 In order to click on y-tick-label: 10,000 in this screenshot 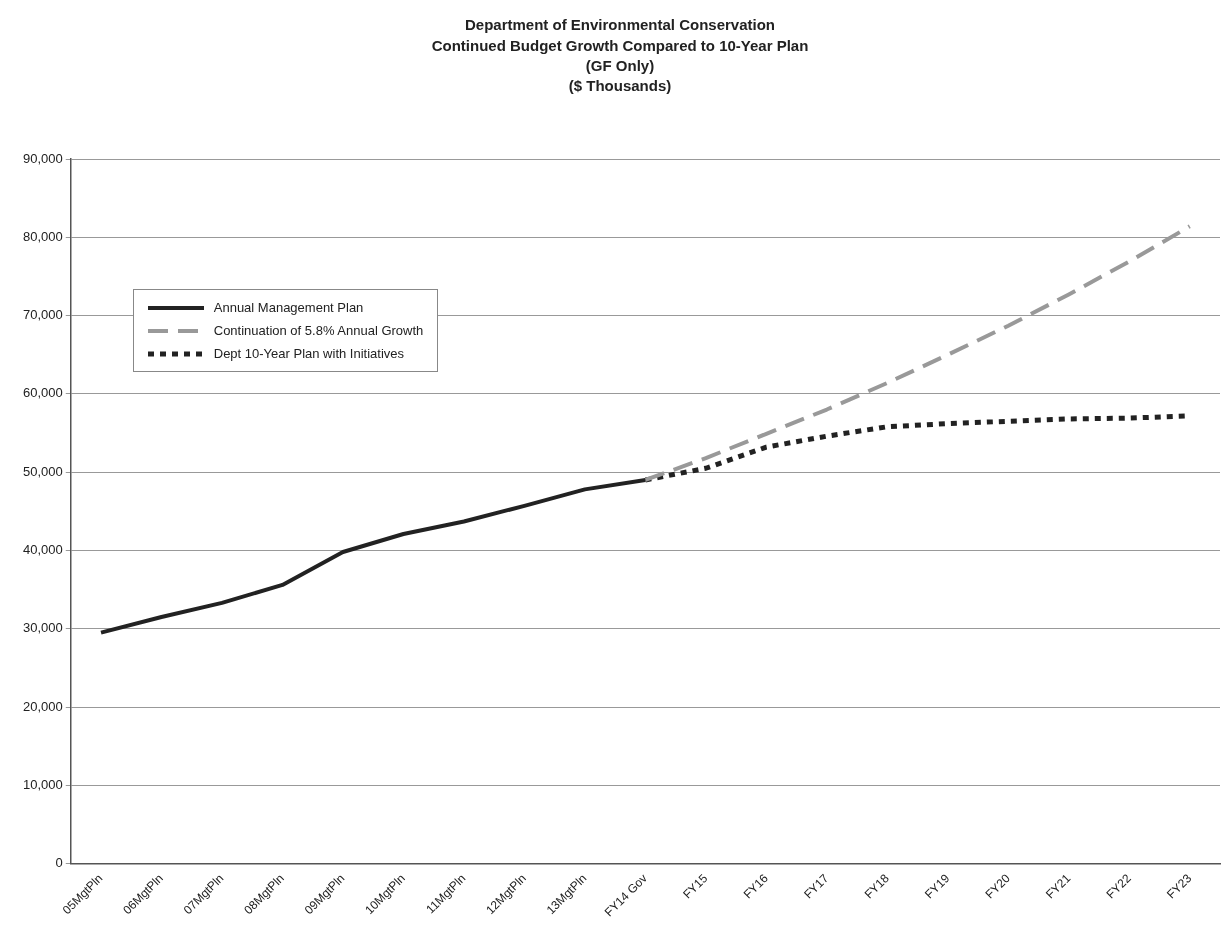, I will do `click(43, 784)`.